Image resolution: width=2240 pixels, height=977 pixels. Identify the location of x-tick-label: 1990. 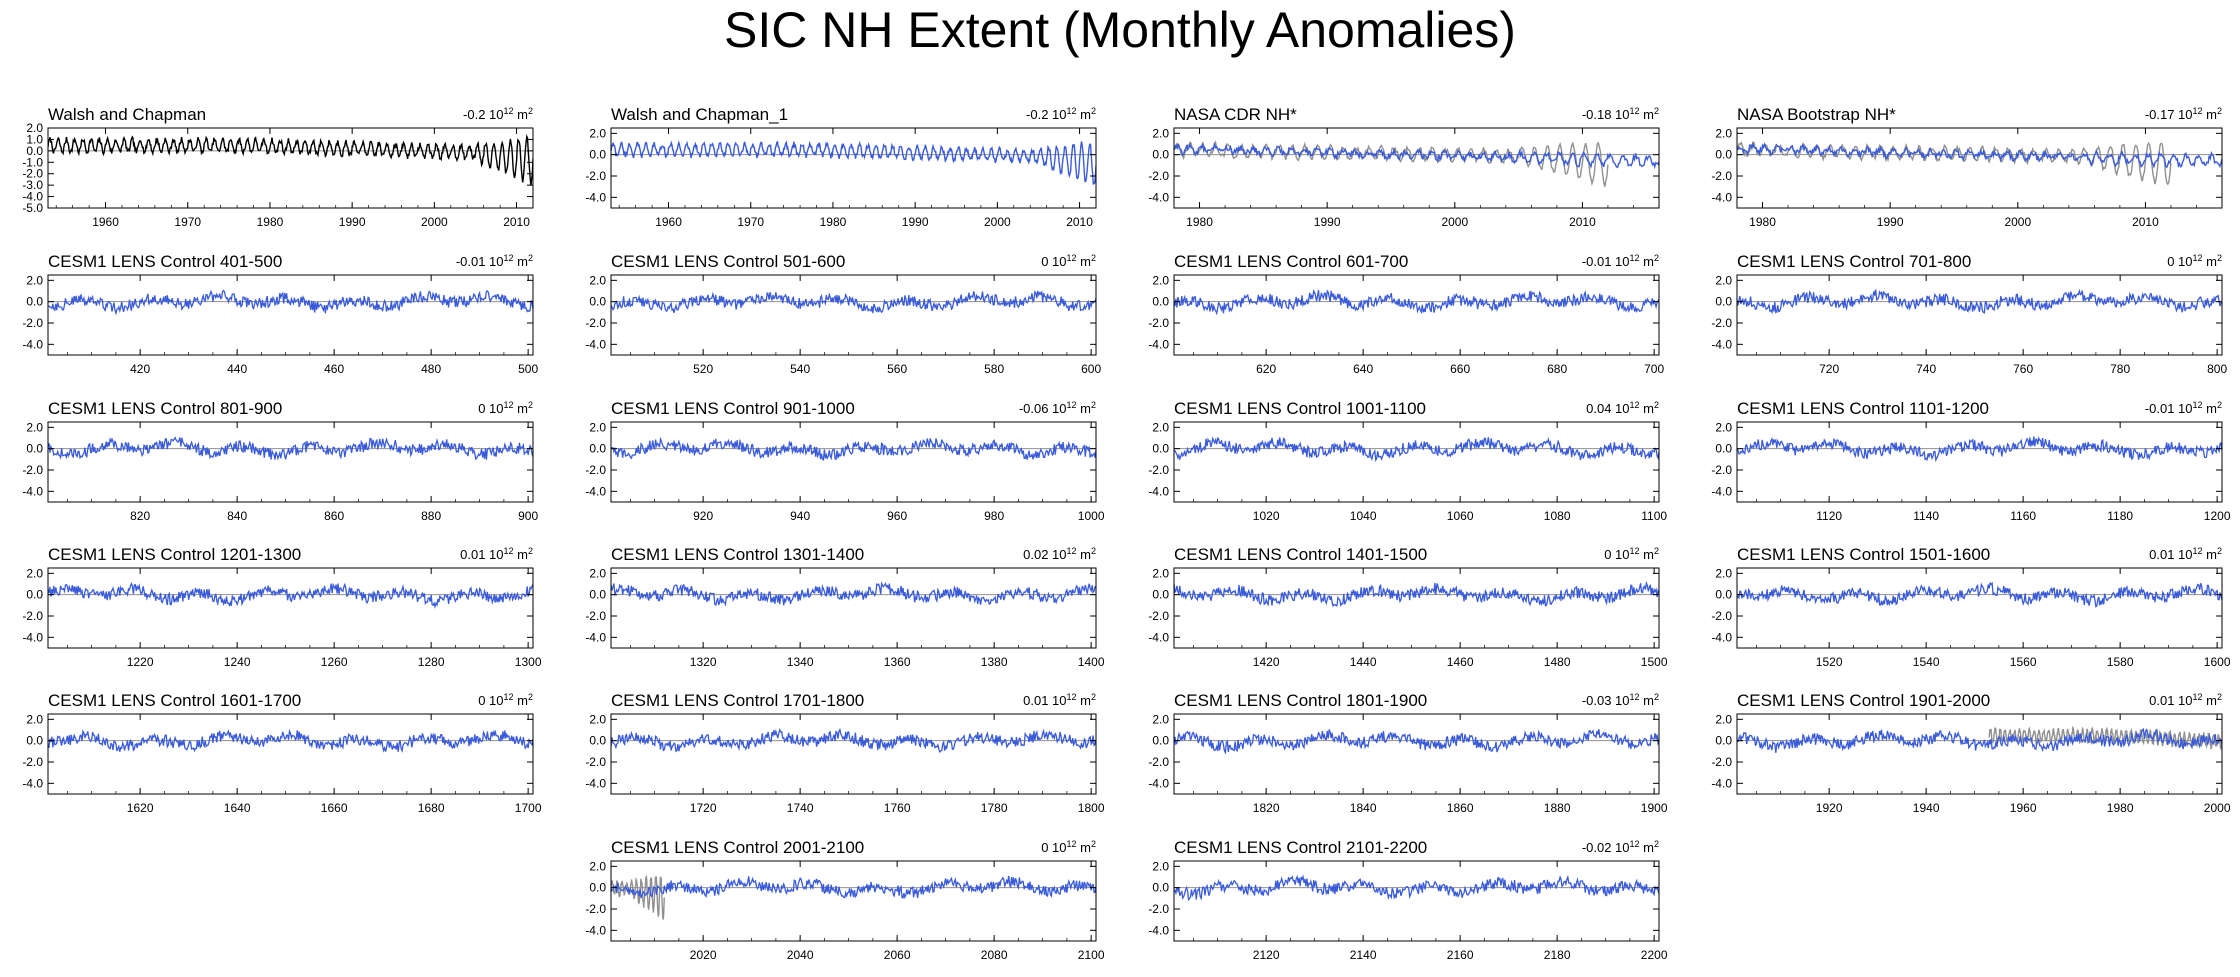
(1890, 222).